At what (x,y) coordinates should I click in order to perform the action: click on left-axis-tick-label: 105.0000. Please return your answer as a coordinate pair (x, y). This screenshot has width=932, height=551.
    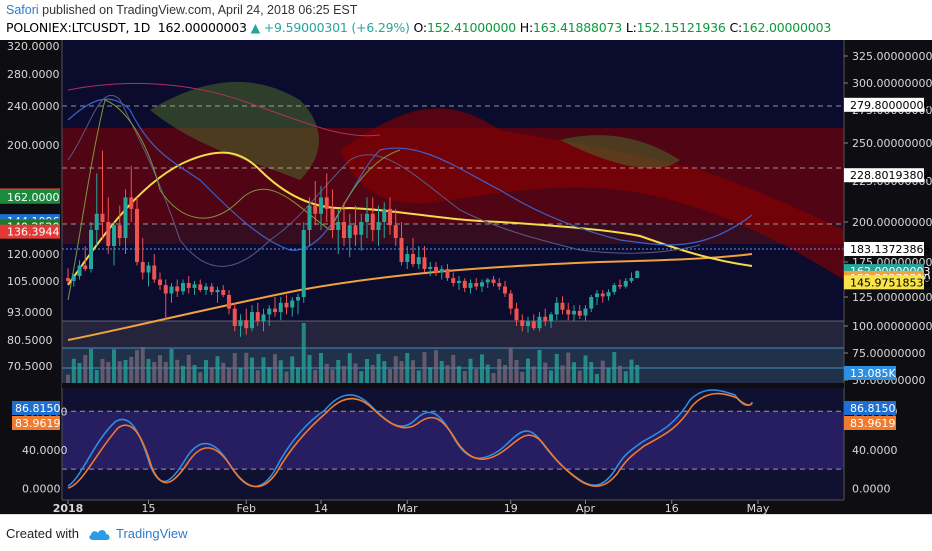
    Looking at the image, I should click on (33, 281).